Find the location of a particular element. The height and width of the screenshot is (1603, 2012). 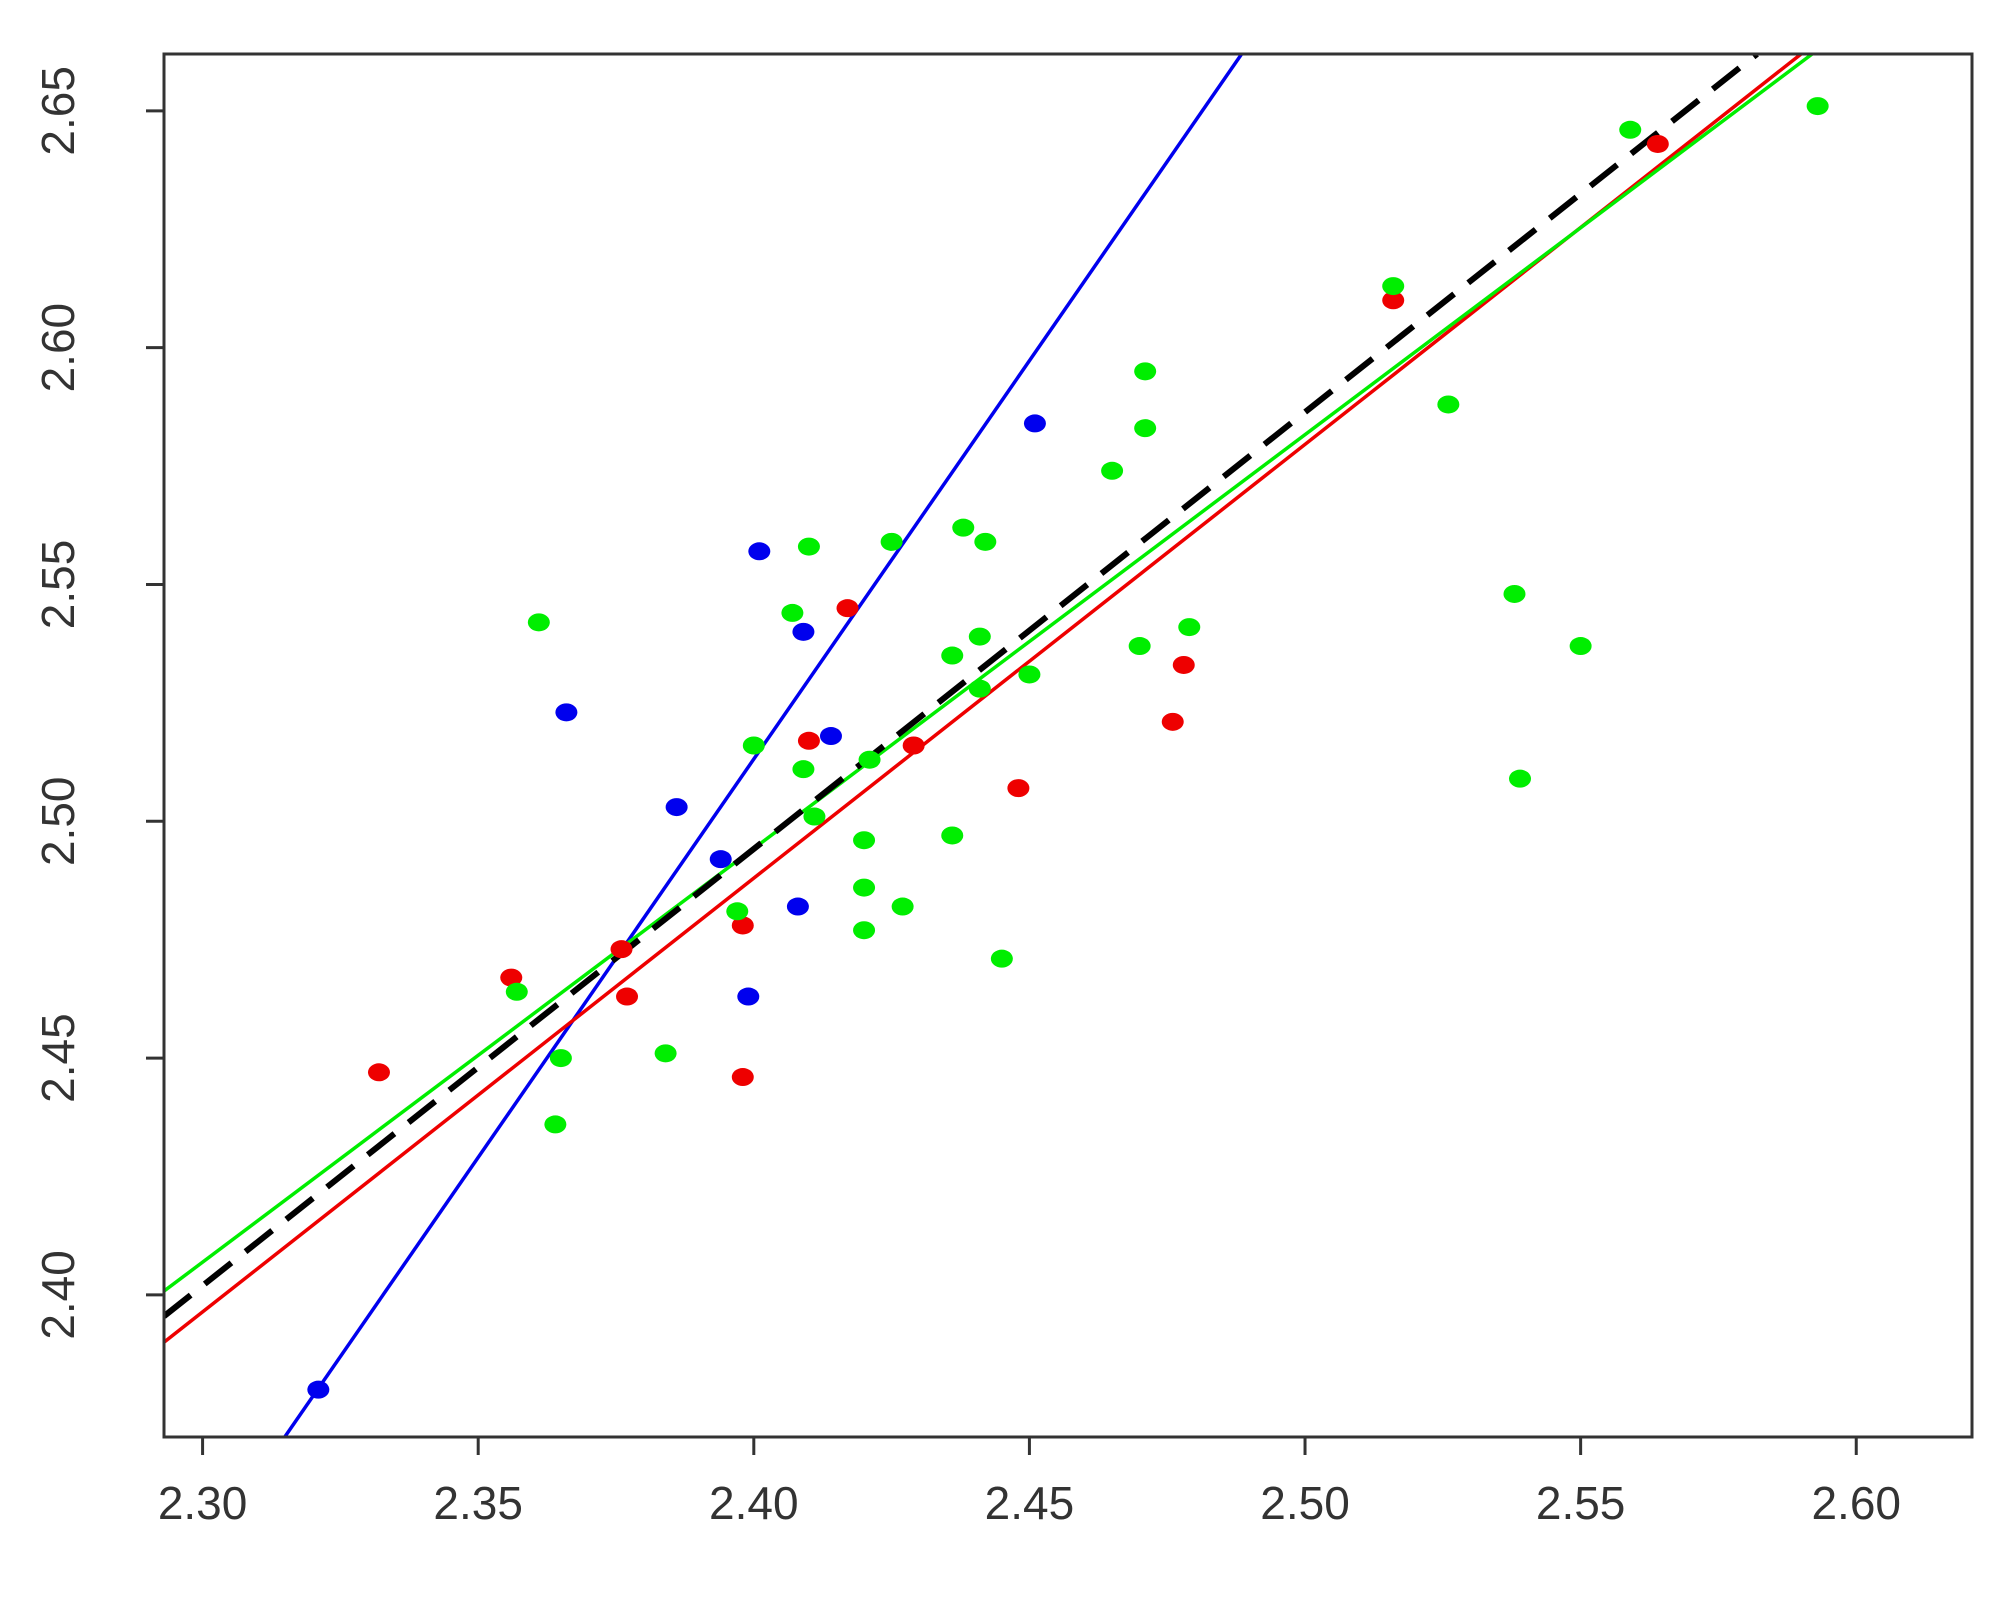

x-tick-label: 2.45 is located at coordinates (1030, 1503).